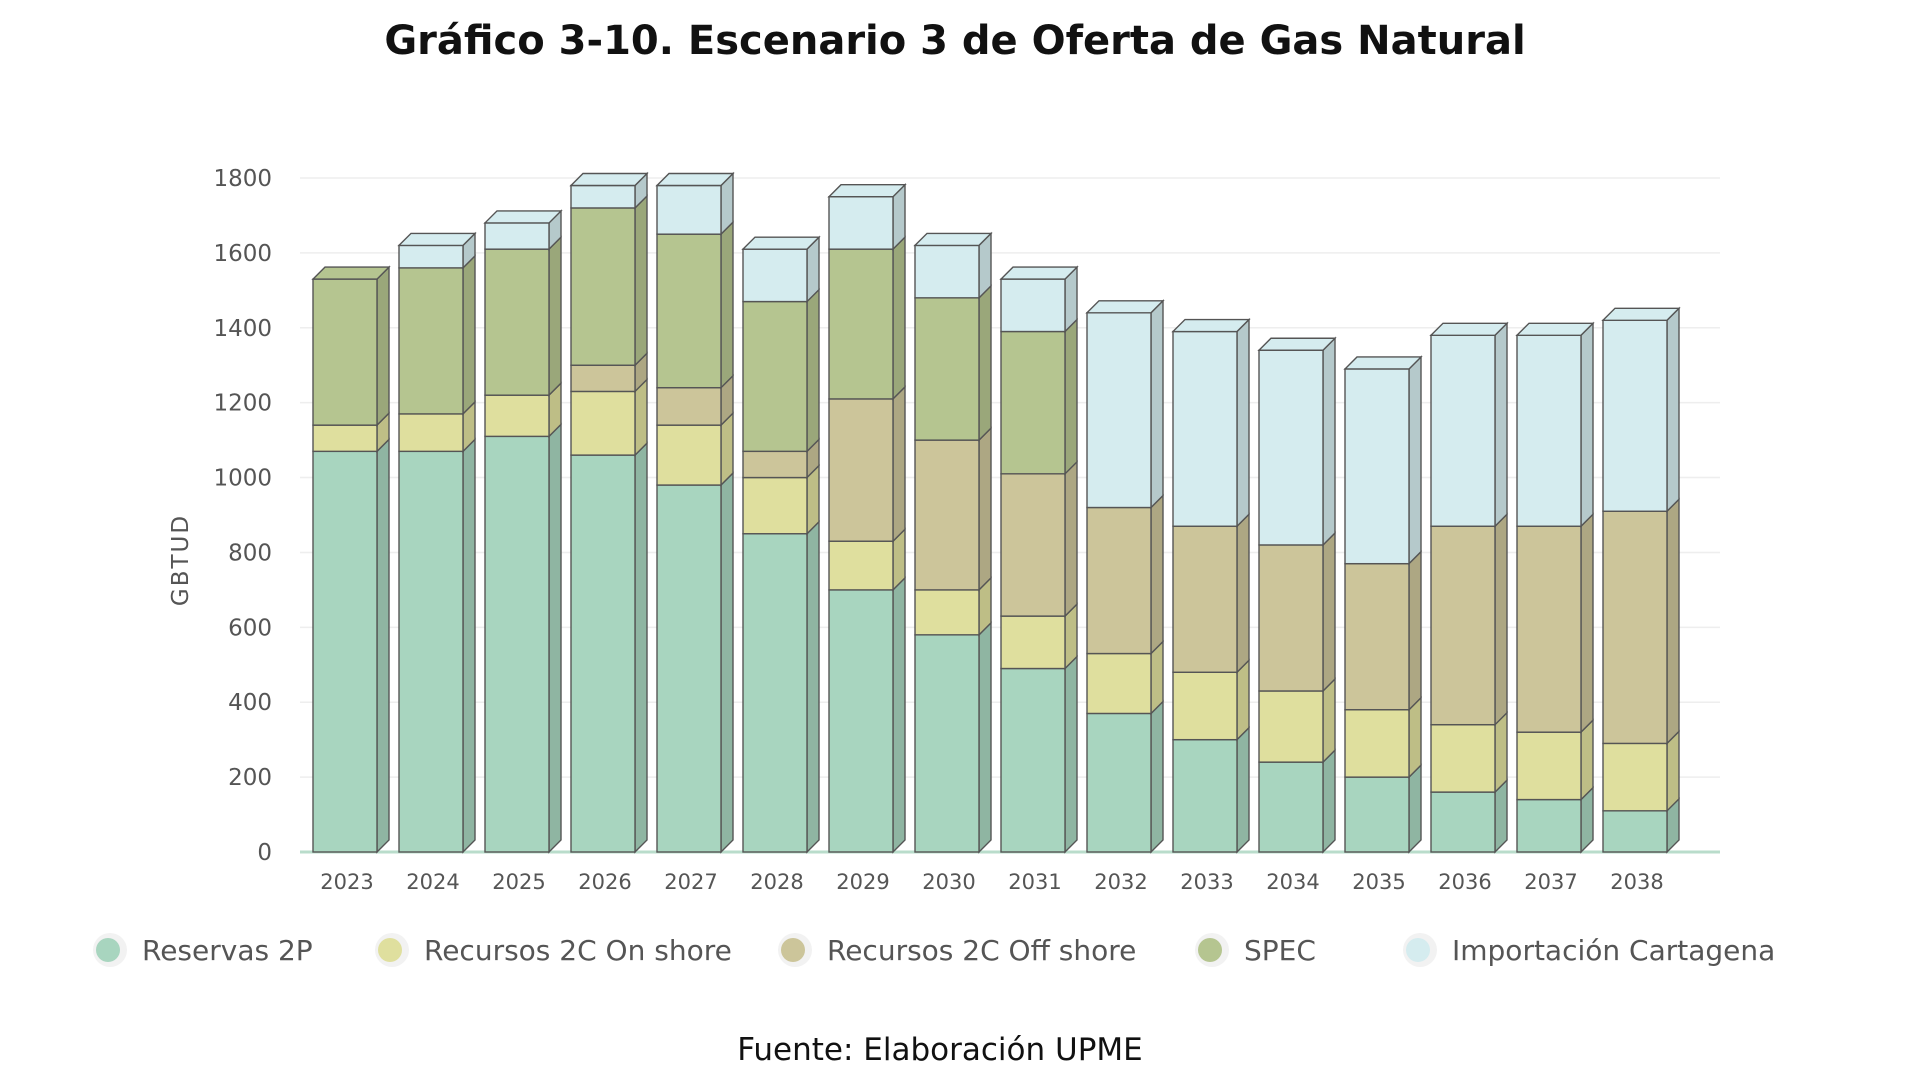 The width and height of the screenshot is (1920, 1085). What do you see at coordinates (346, 882) in the screenshot?
I see `x-tick-label: 2023` at bounding box center [346, 882].